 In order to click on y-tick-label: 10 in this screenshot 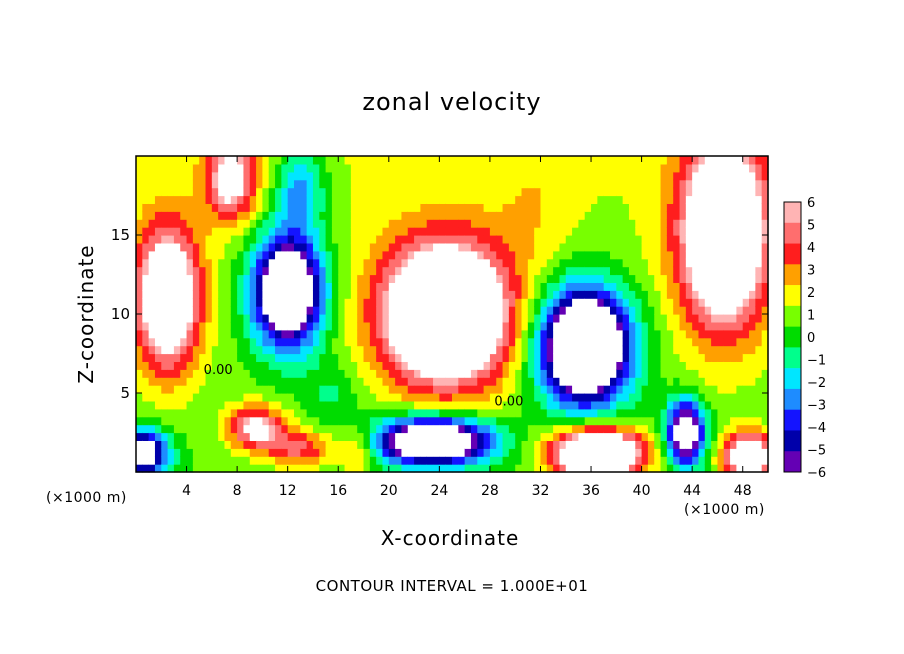, I will do `click(120, 314)`.